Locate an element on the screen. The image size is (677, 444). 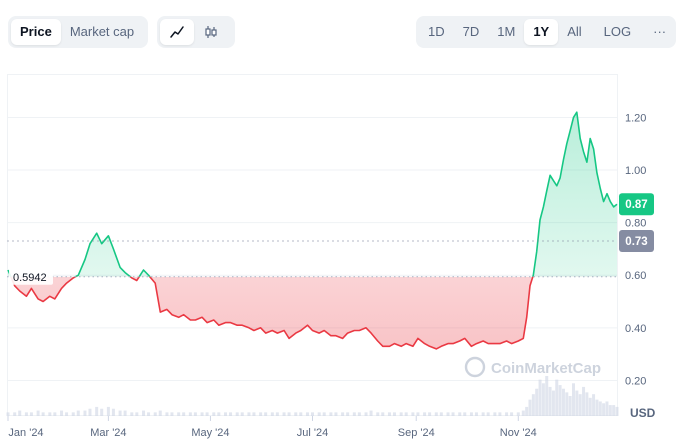
y-axis: 1.20 1.00 0.80 0.60 0.40 0.20 is located at coordinates (635, 249).